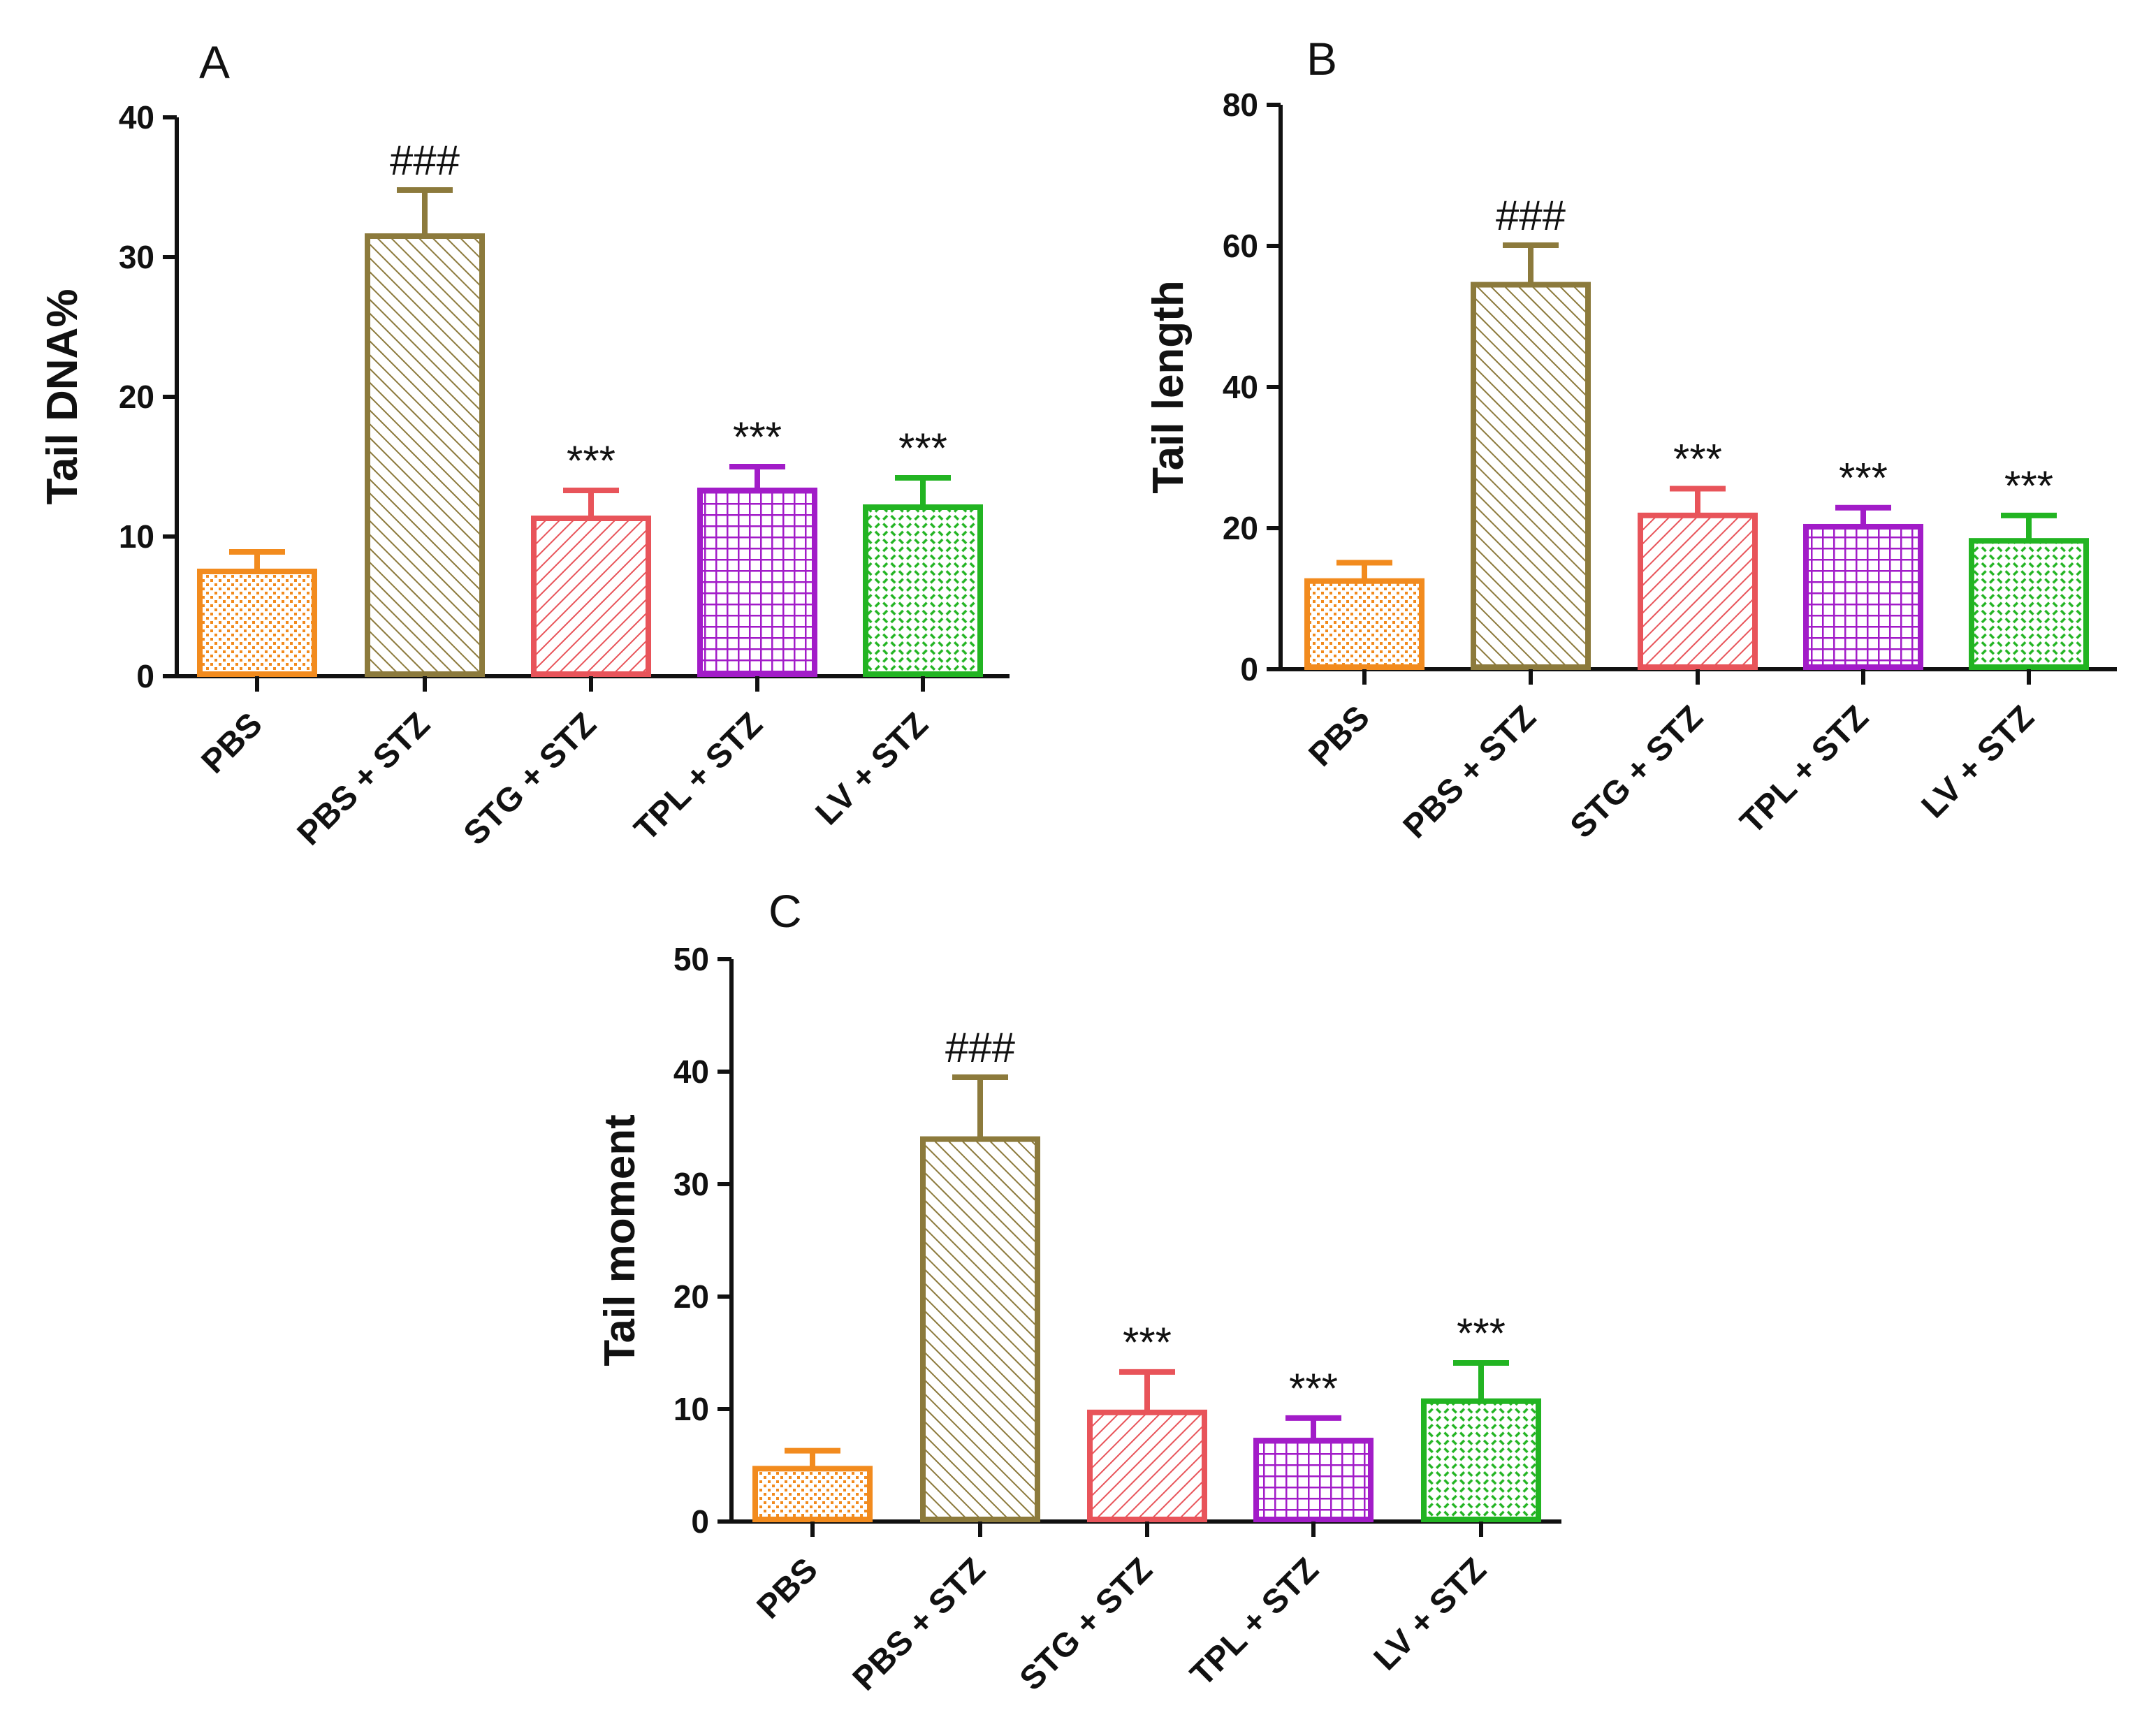 This screenshot has height=1736, width=2142. Describe the element at coordinates (691, 959) in the screenshot. I see `y-tick-label: 50` at that location.